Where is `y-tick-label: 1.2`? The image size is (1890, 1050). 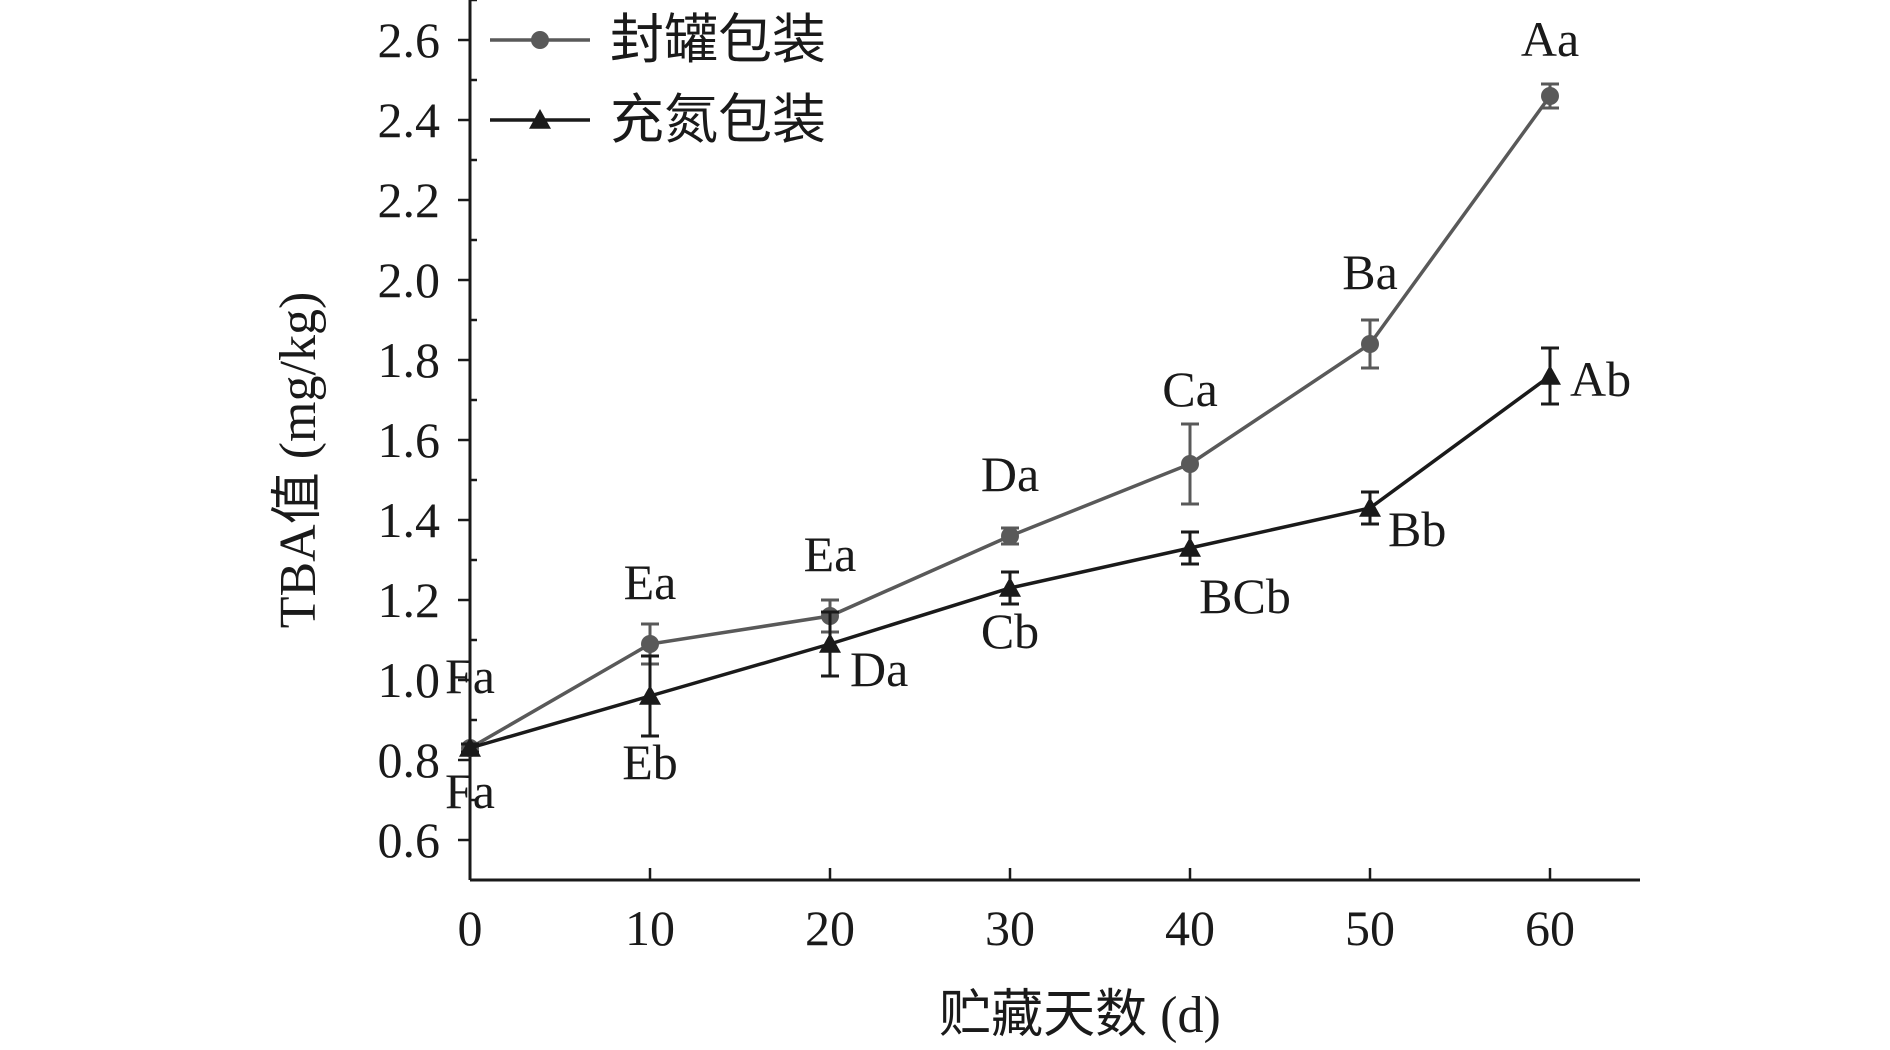 y-tick-label: 1.2 is located at coordinates (409, 600).